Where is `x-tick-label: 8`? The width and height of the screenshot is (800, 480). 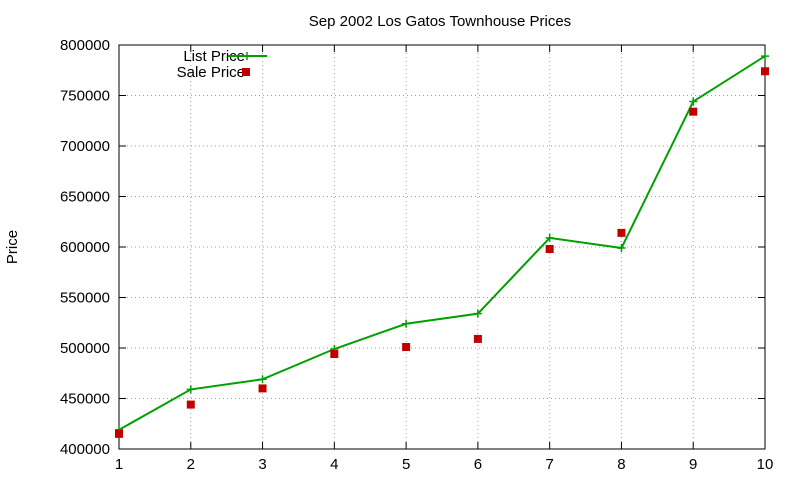 x-tick-label: 8 is located at coordinates (621, 464).